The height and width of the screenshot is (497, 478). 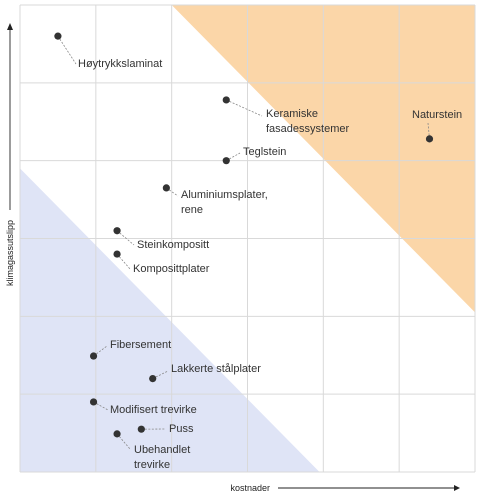 I want to click on point-label-line: Komposittplater, so click(x=171, y=269).